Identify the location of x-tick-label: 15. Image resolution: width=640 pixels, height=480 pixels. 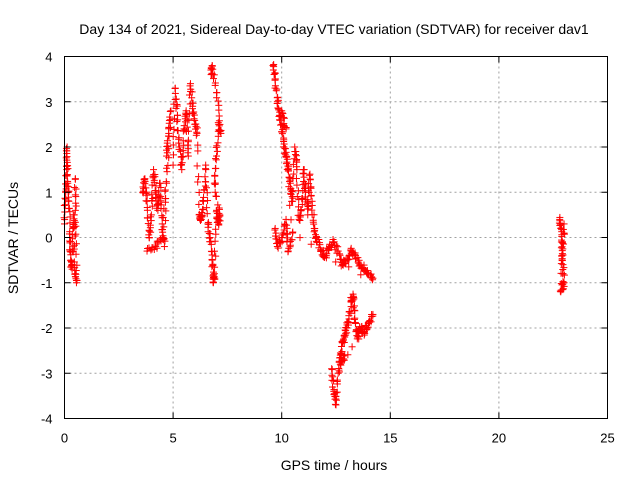
(390, 438).